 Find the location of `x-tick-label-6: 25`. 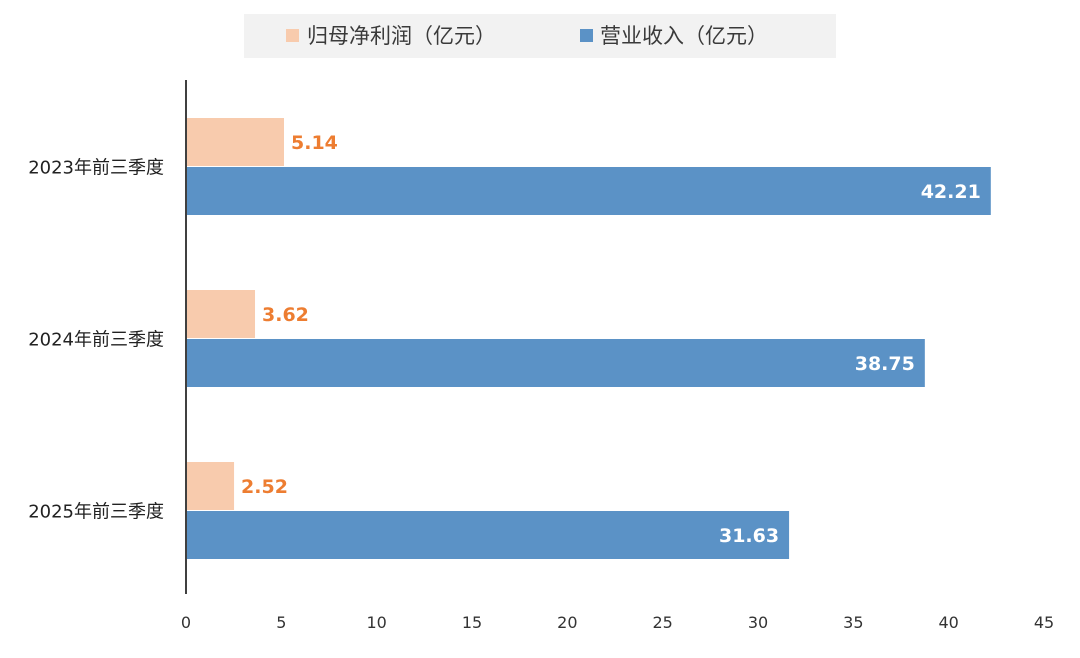

x-tick-label-6: 25 is located at coordinates (662, 622).